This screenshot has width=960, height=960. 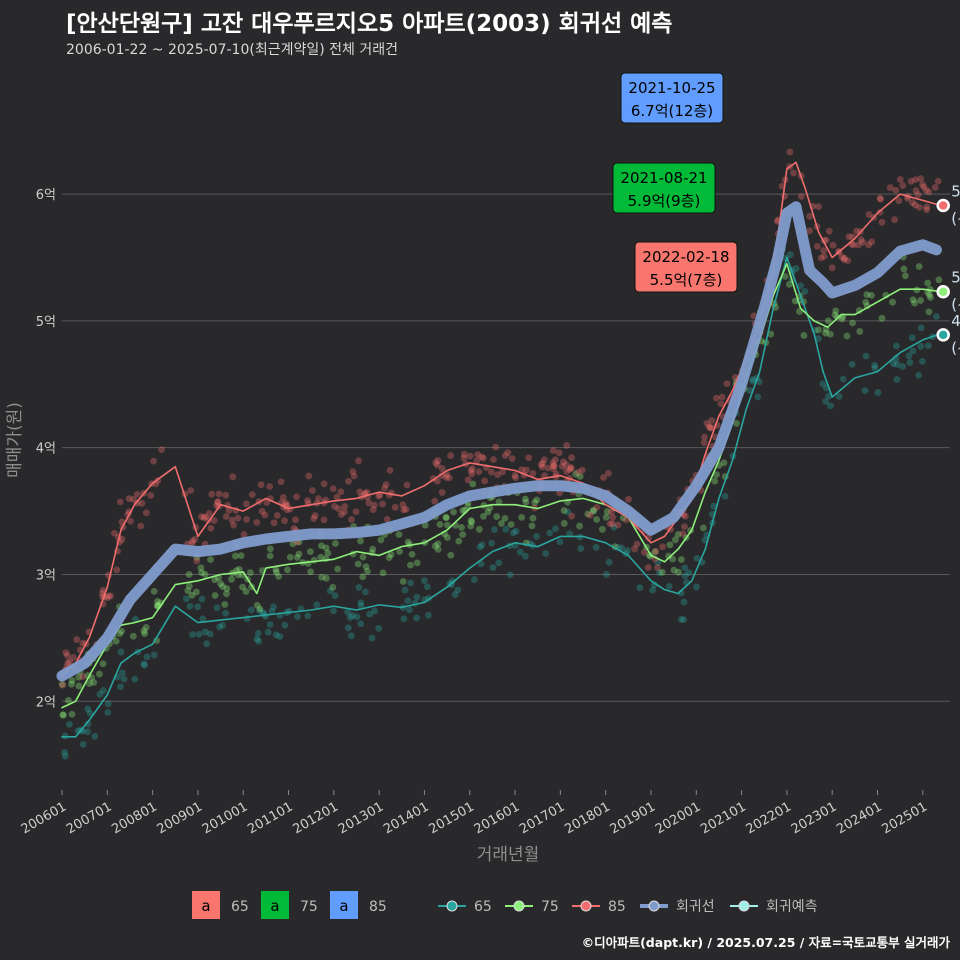 I want to click on x-tick-label: 200801, so click(x=134, y=818).